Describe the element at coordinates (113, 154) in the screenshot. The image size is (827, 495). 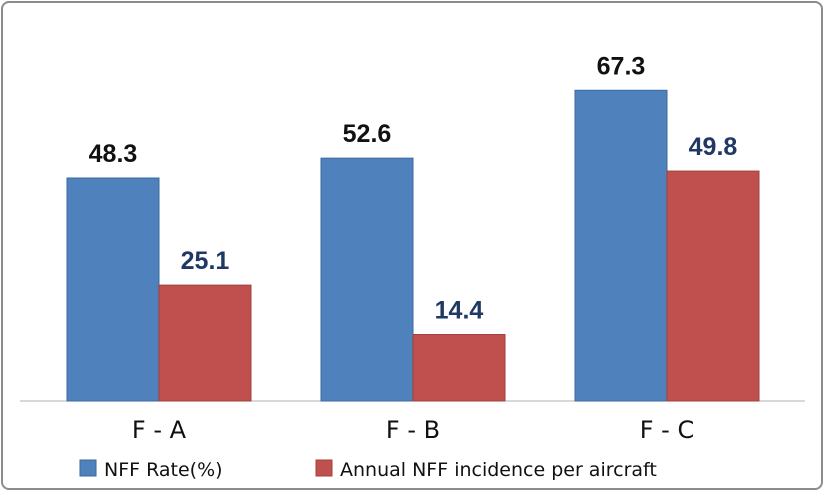
I see `data-label-series1-f-a: 48.3` at that location.